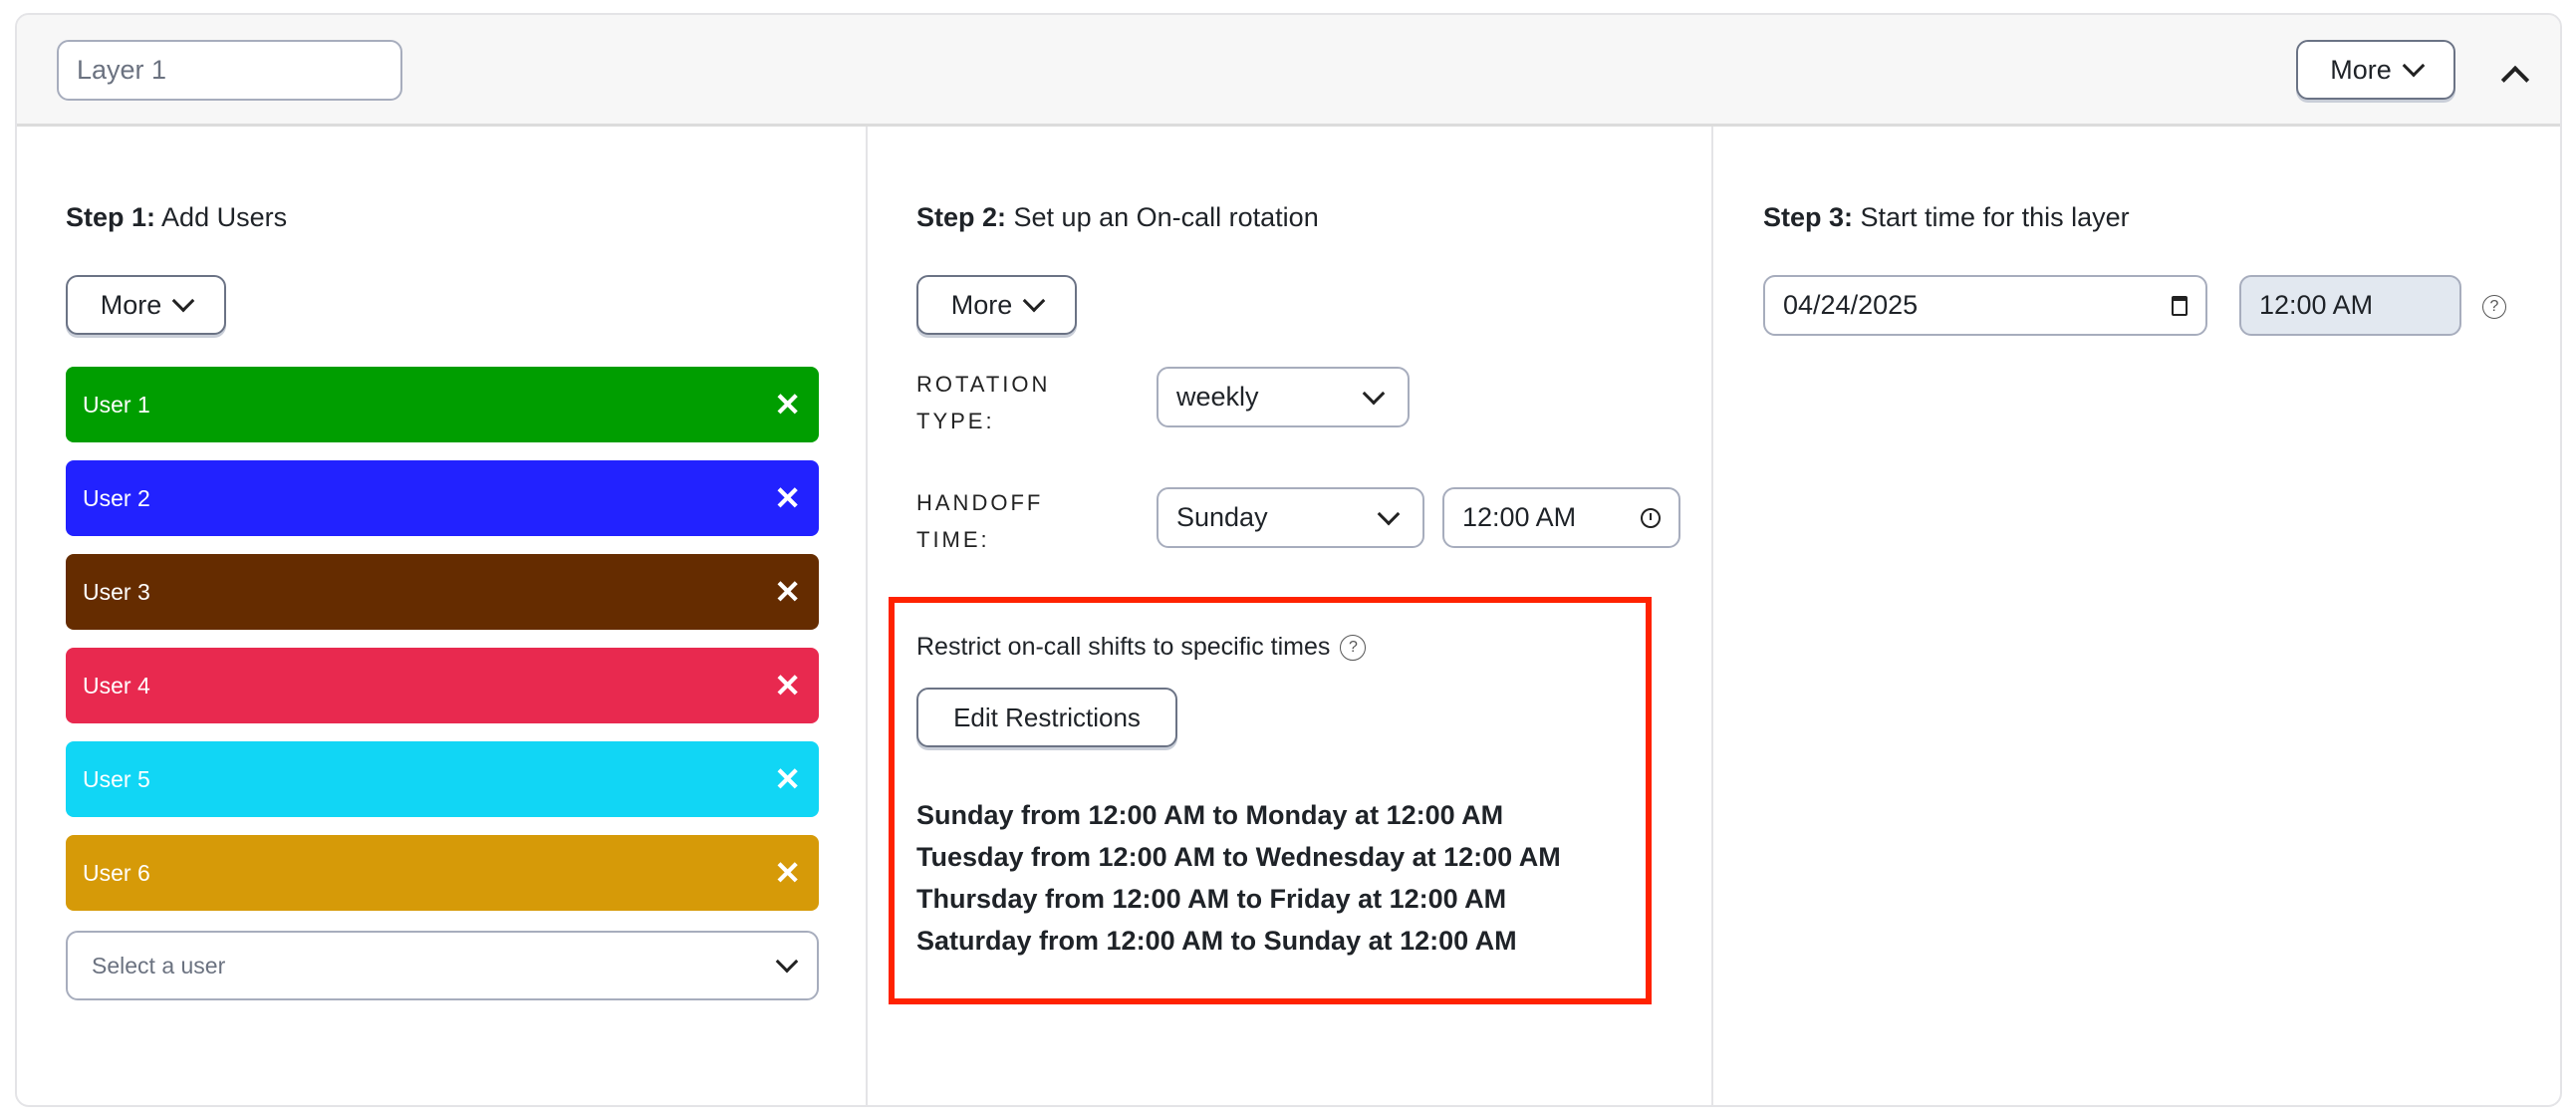 The image size is (2576, 1120). Describe the element at coordinates (1046, 717) in the screenshot. I see `edit-restrictions-button: Edit Restrictions` at that location.